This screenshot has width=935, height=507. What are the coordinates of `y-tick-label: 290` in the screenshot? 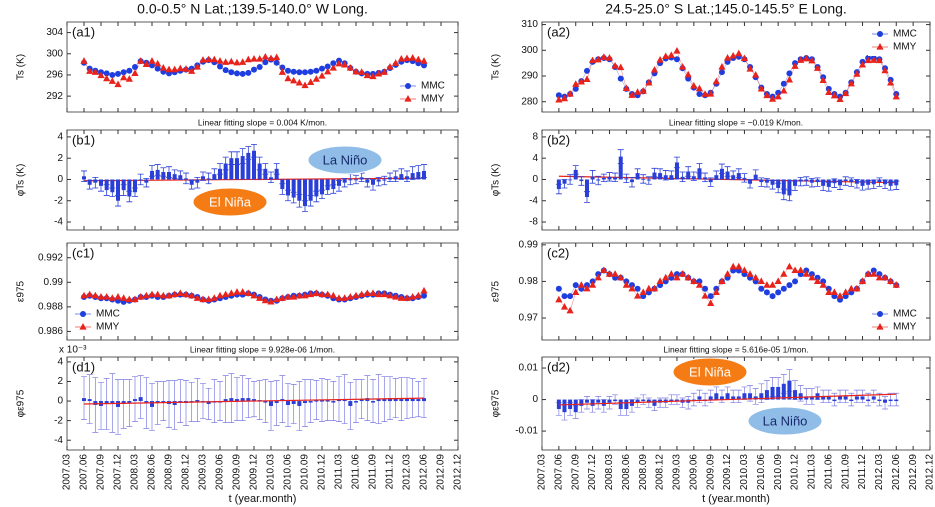 It's located at (529, 76).